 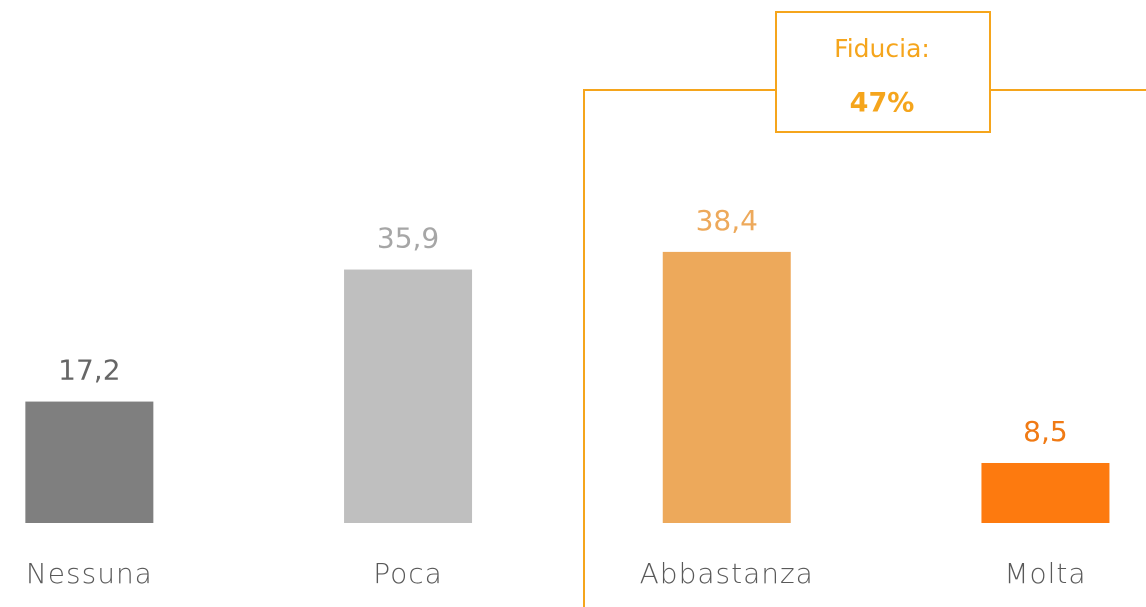 What do you see at coordinates (89, 573) in the screenshot?
I see `x-tick-label: Nessuna` at bounding box center [89, 573].